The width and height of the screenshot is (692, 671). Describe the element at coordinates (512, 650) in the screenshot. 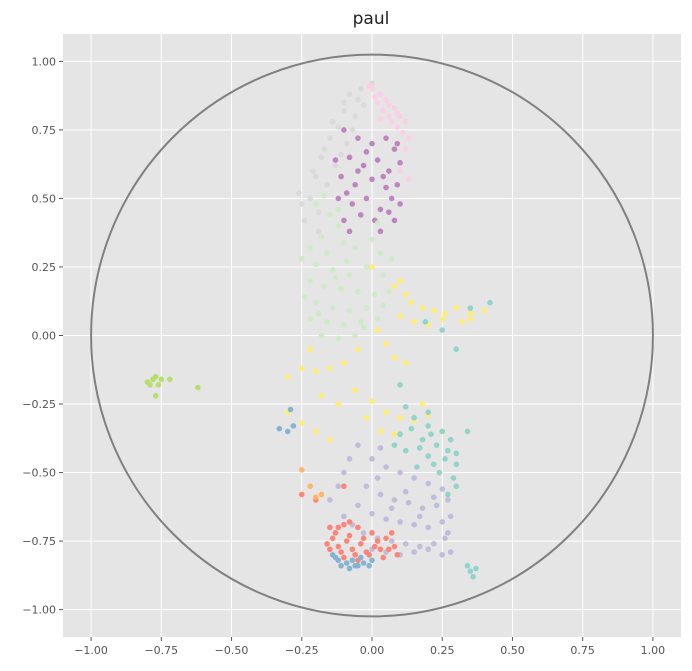

I see `x-tick-label: 0.50` at that location.